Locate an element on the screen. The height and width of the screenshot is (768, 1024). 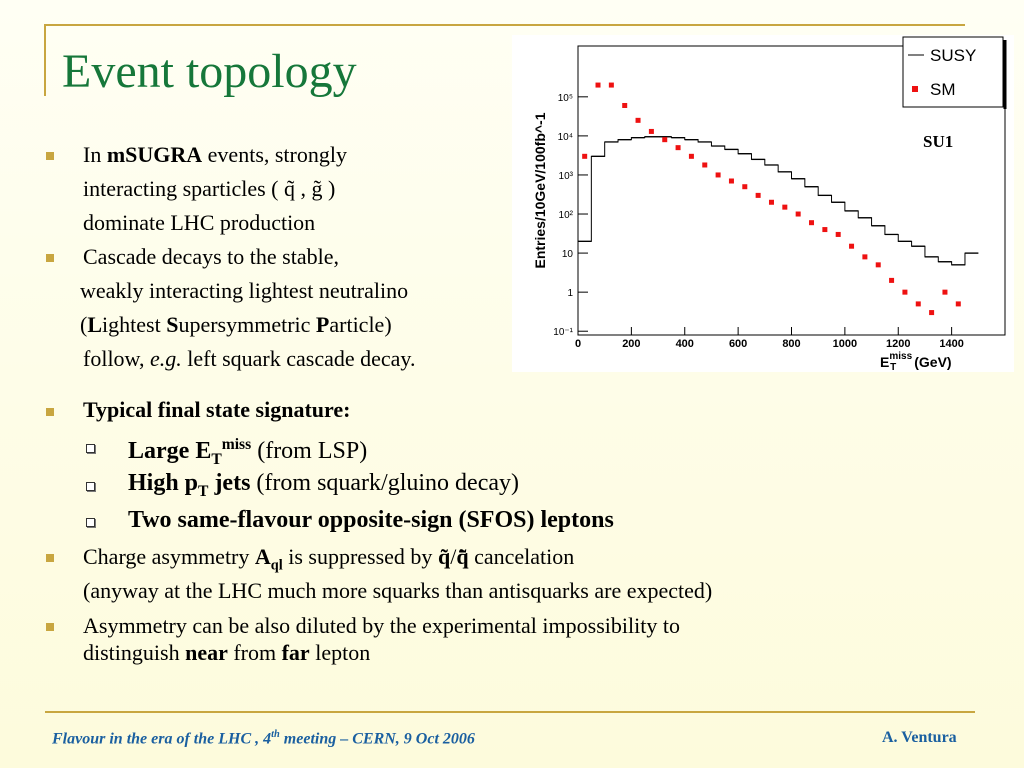
text: miss is located at coordinates (236, 444).